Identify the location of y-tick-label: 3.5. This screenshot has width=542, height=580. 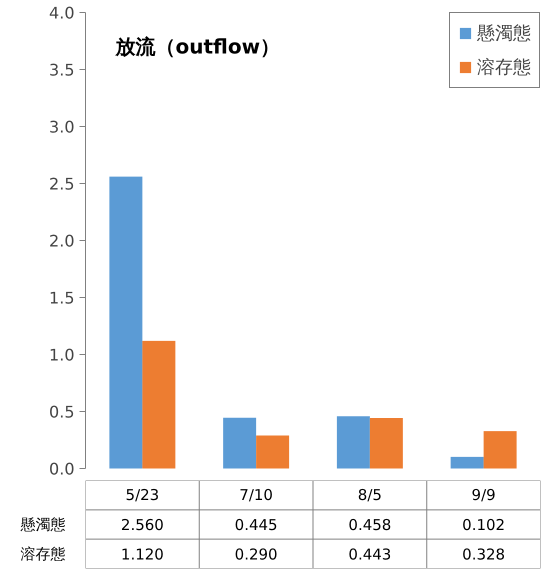
(62, 70).